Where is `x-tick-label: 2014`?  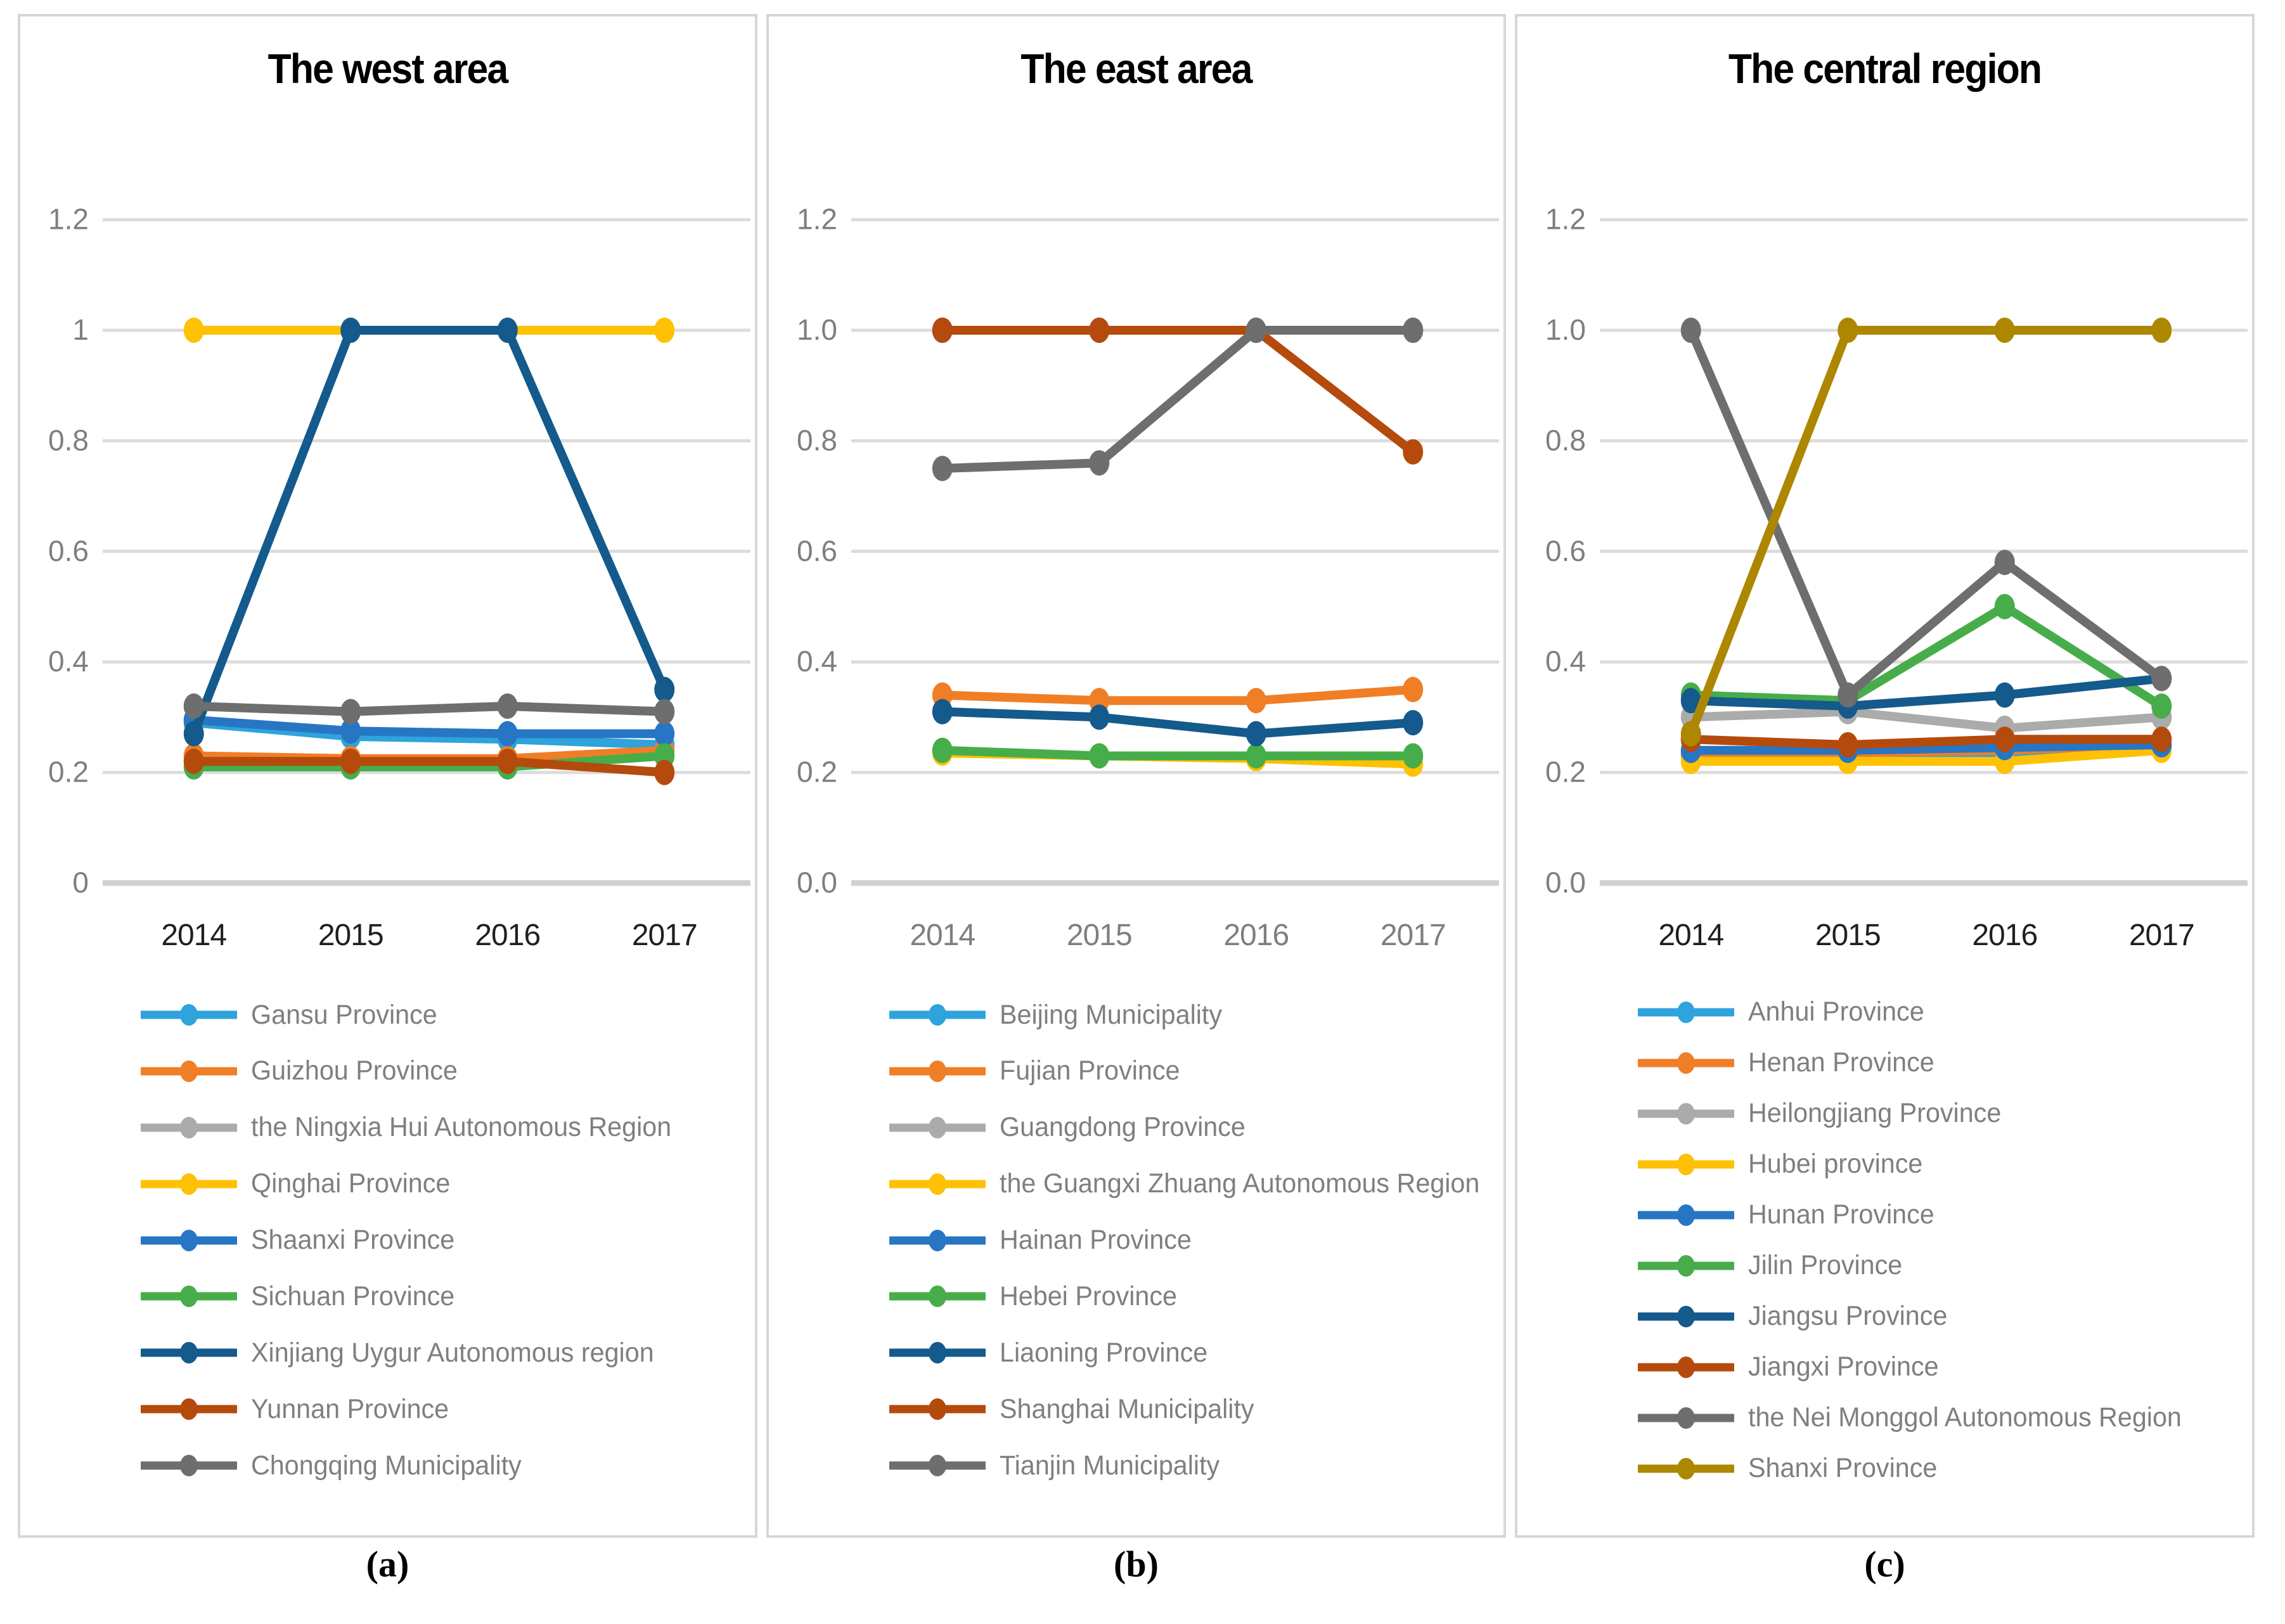
x-tick-label: 2014 is located at coordinates (942, 935).